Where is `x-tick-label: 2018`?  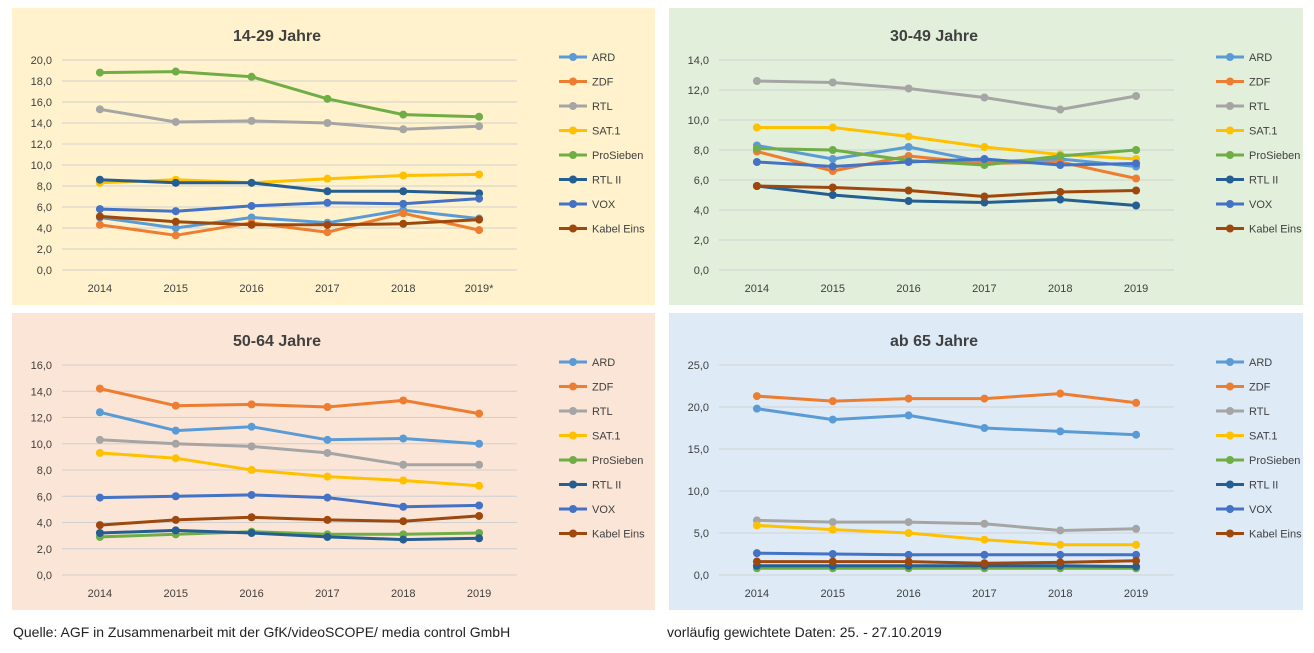 x-tick-label: 2018 is located at coordinates (1060, 289).